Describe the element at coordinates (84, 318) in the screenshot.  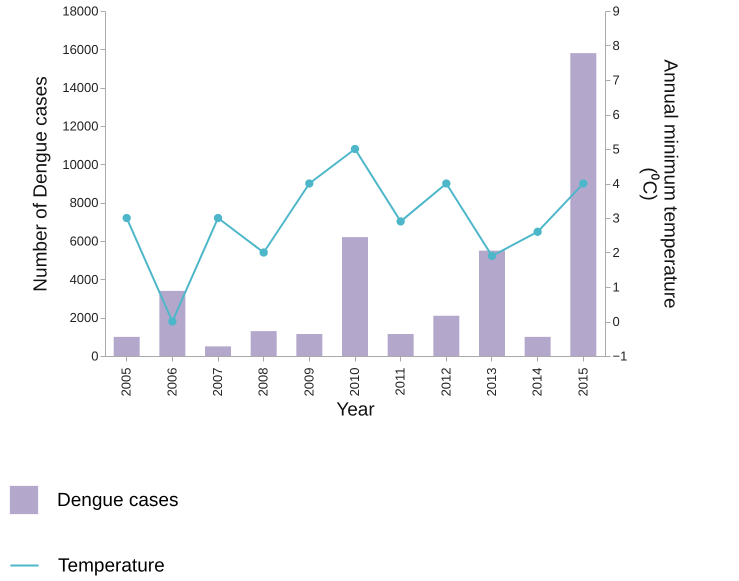
I see `y-tick-label: 2000` at that location.